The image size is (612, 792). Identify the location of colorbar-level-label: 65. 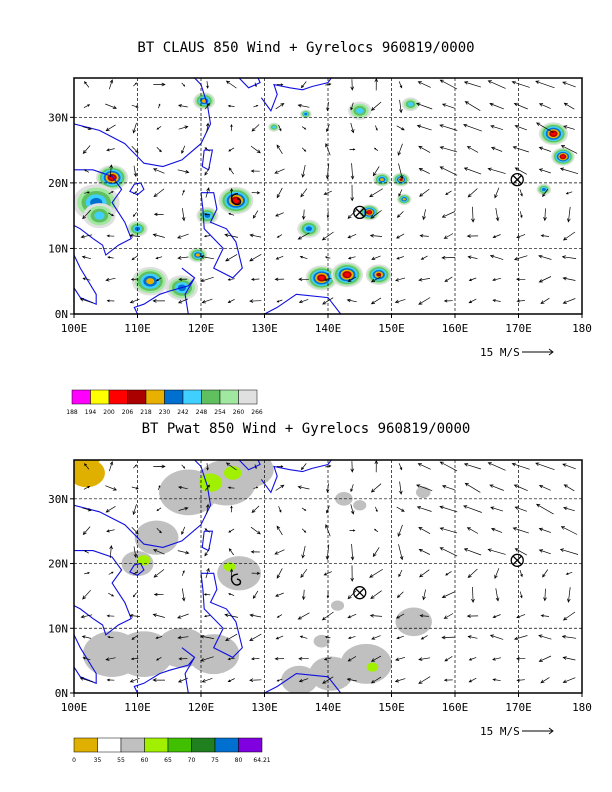
(168, 760).